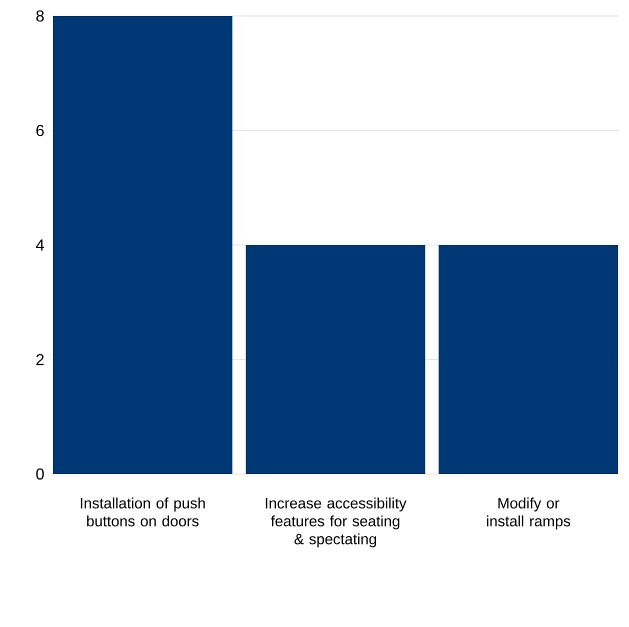  What do you see at coordinates (336, 523) in the screenshot?
I see `x-tick-label: Increase accessibility features for seating & spectating` at bounding box center [336, 523].